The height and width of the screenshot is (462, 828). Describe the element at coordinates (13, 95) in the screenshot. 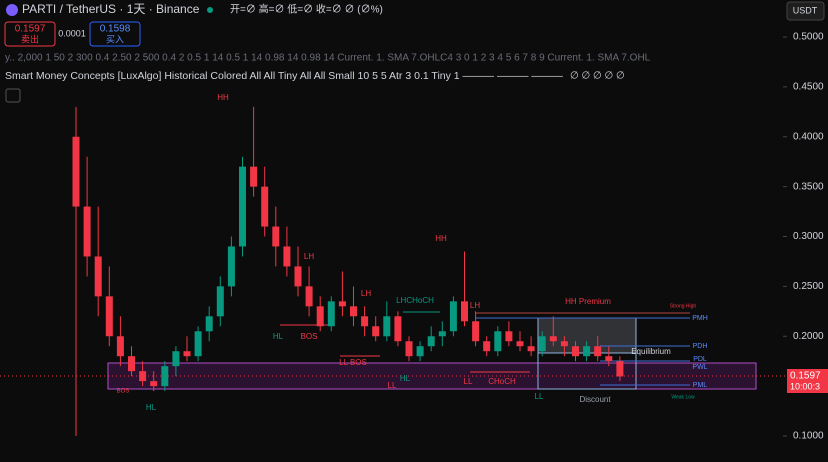

I see `collapse-button` at that location.